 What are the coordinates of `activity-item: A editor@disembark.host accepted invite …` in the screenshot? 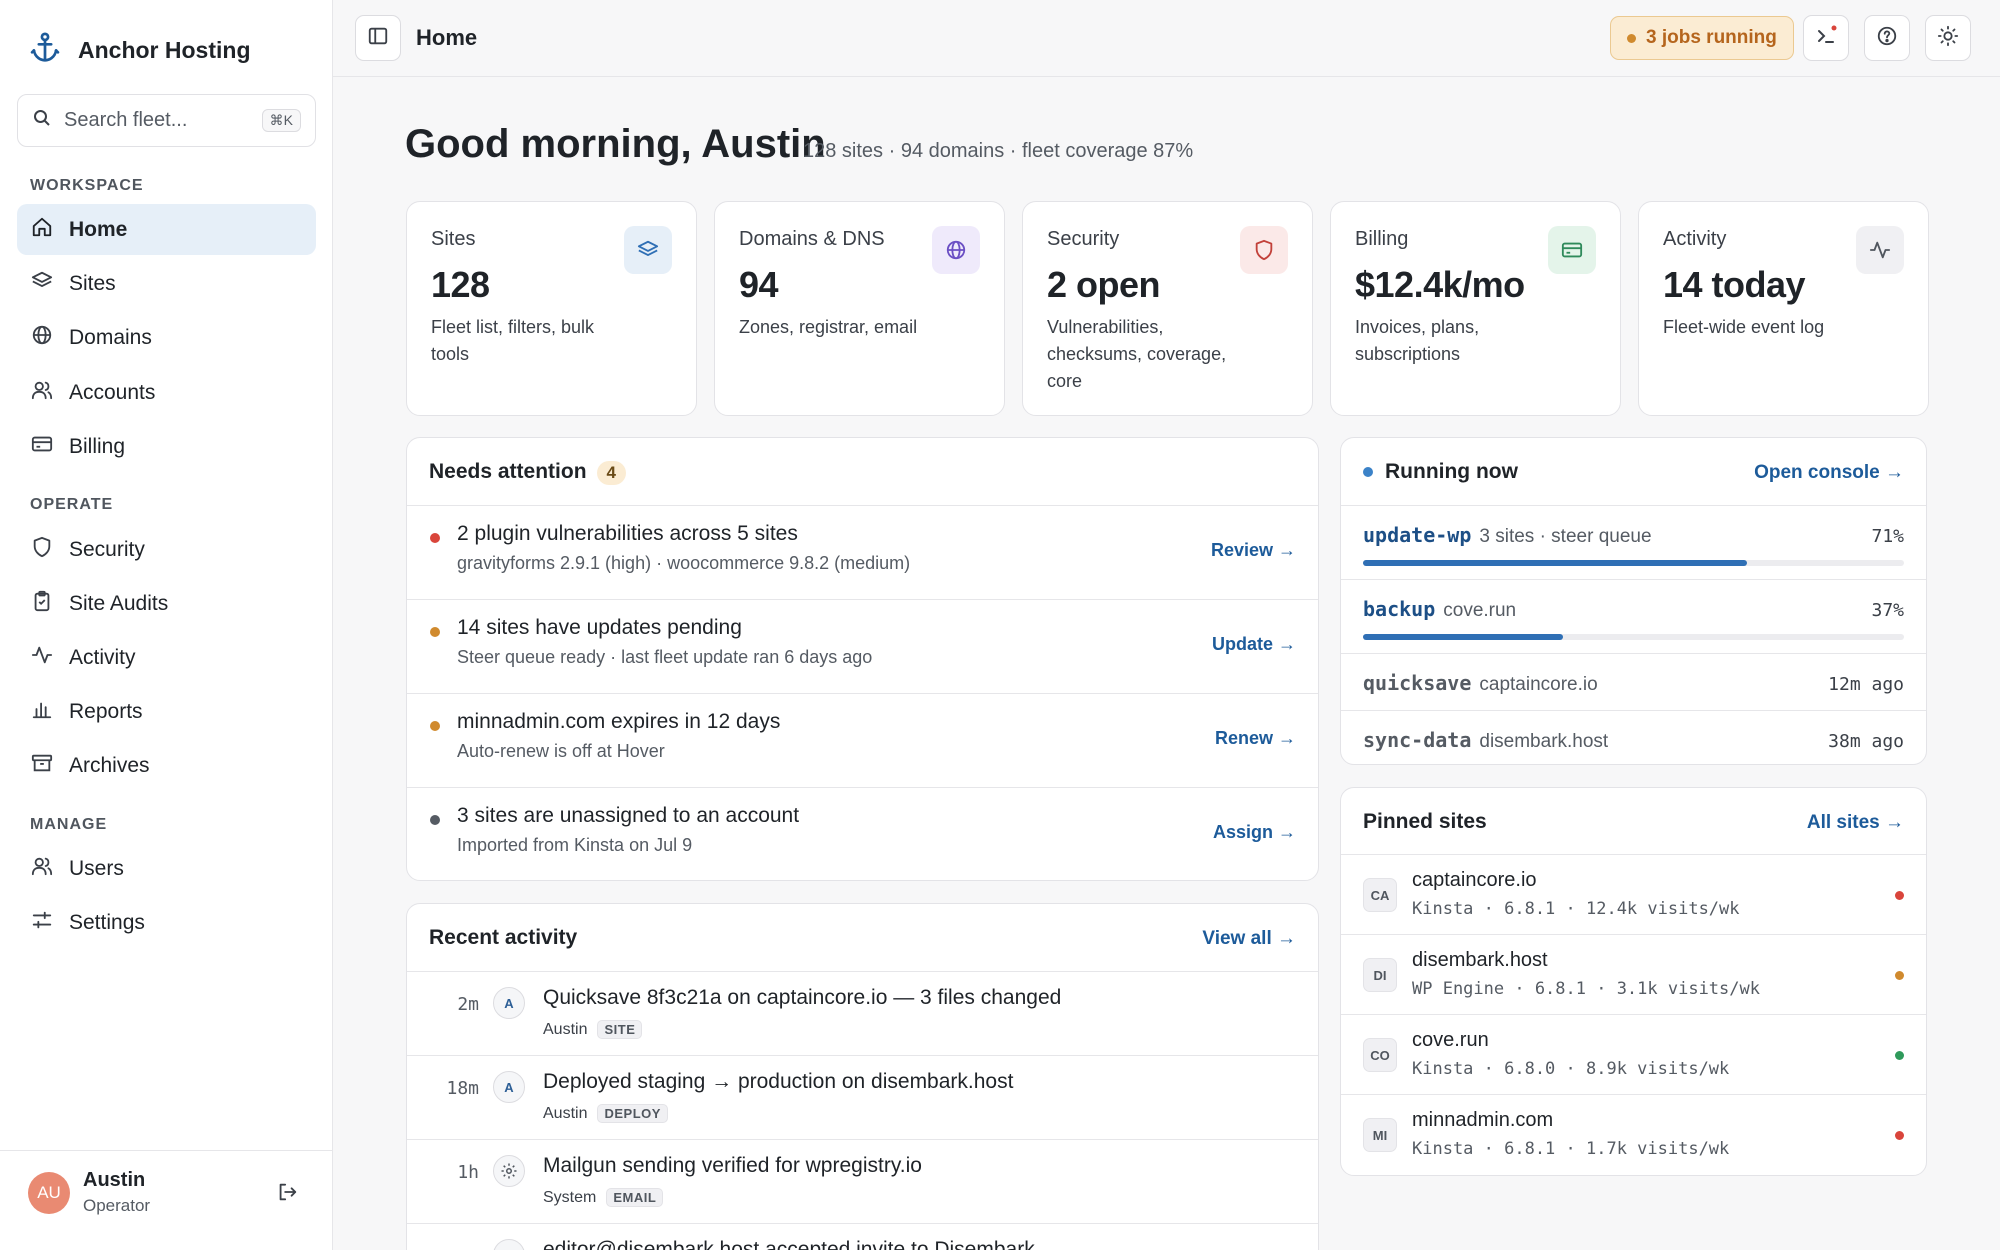 It's located at (862, 1236).